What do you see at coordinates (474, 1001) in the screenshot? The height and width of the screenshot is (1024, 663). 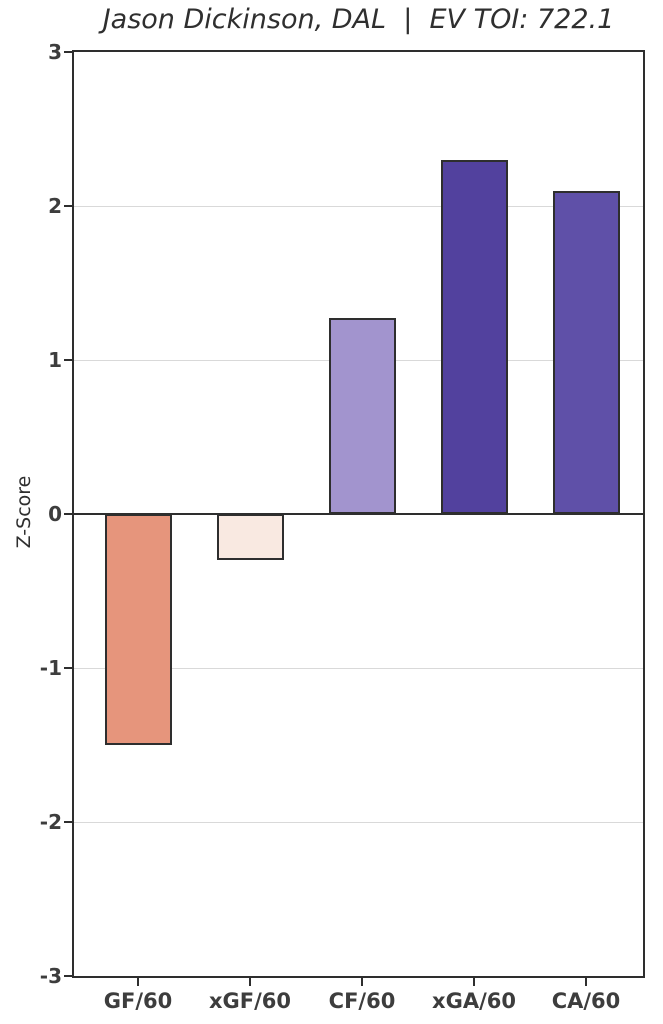 I see `x-tick-label-xga-60: xGA/60` at bounding box center [474, 1001].